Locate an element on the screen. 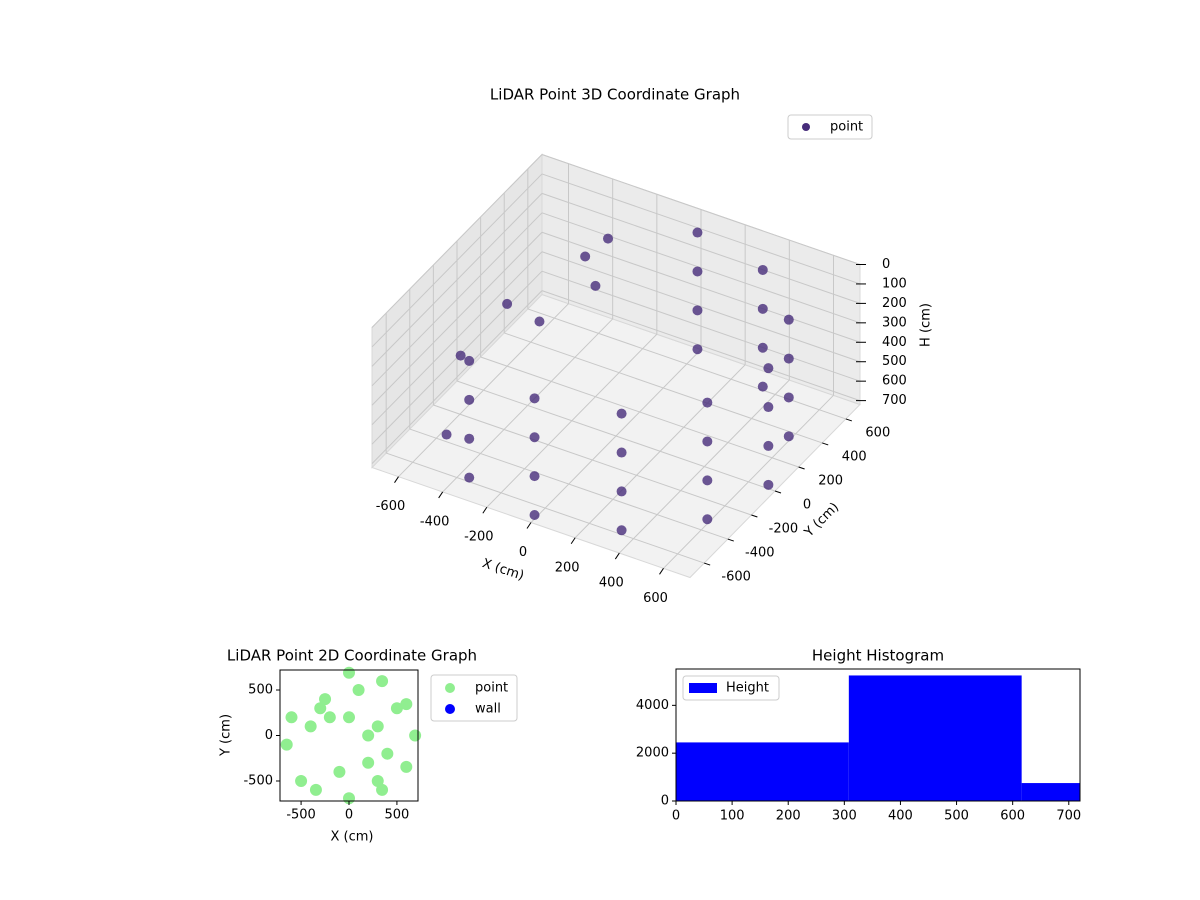 The width and height of the screenshot is (1200, 900). z-tick-label: 700 is located at coordinates (894, 400).